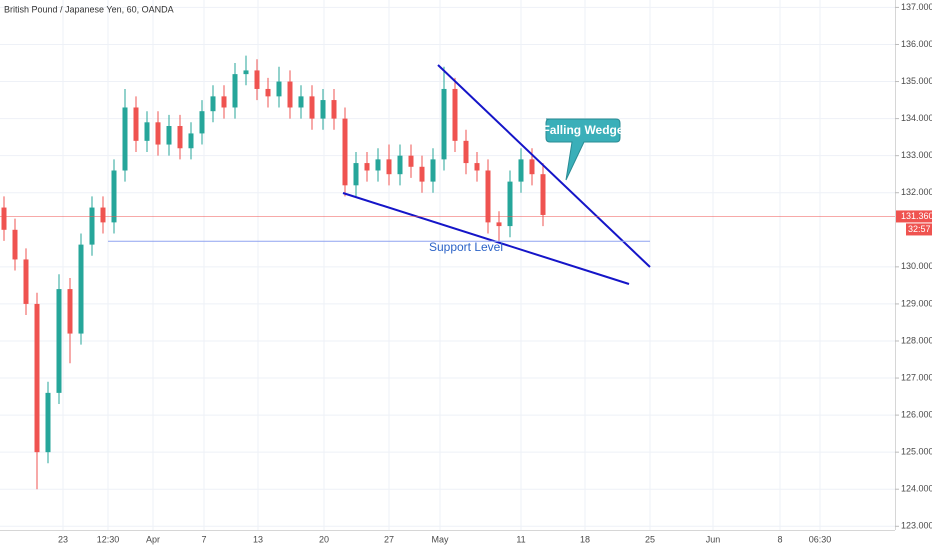 This screenshot has height=550, width=932. I want to click on x-tick-label: 25, so click(650, 539).